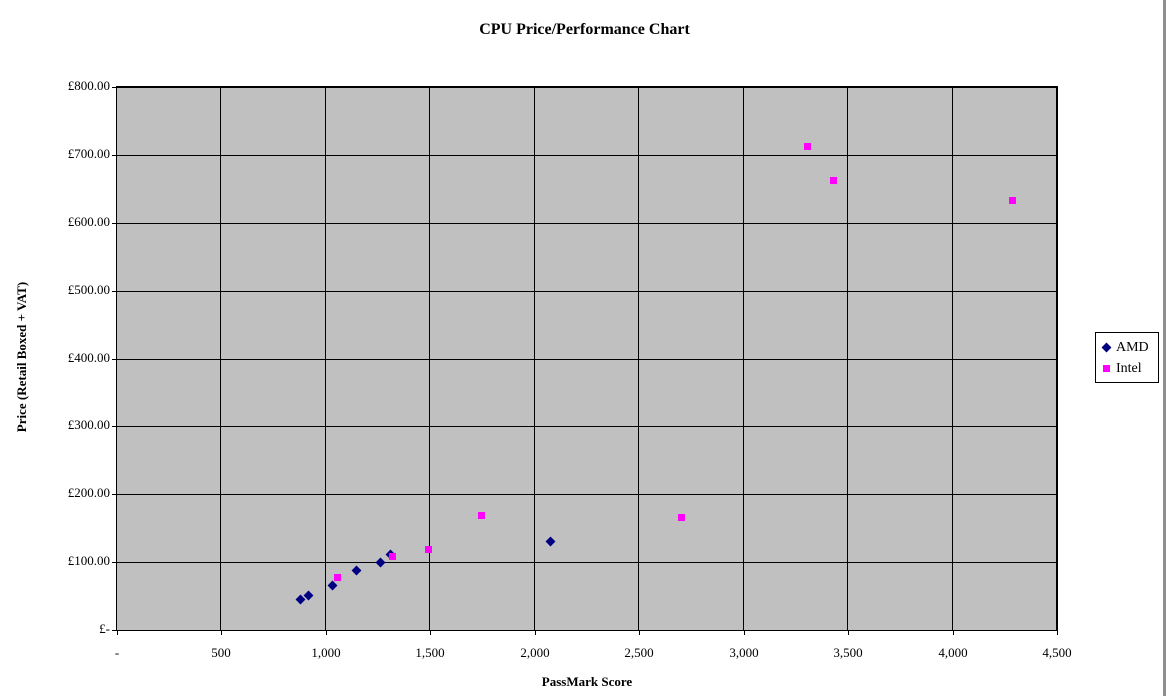 Image resolution: width=1169 pixels, height=696 pixels. What do you see at coordinates (584, 29) in the screenshot?
I see `chart-title: CPU Price/Performance Chart` at bounding box center [584, 29].